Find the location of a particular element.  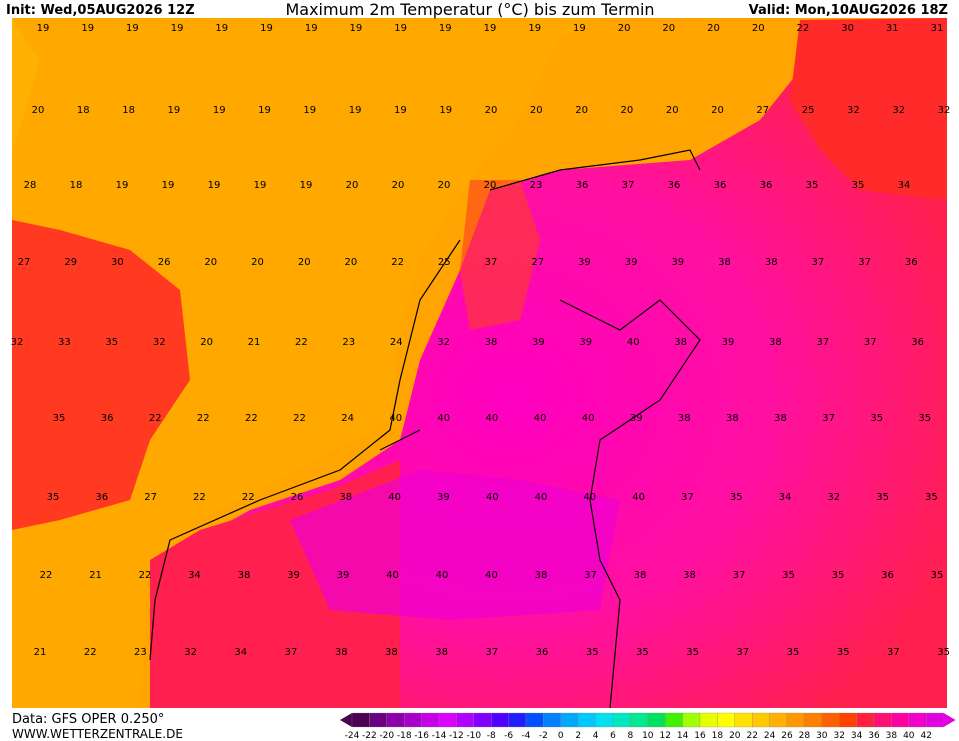

temperature-label: 34 is located at coordinates (194, 575).